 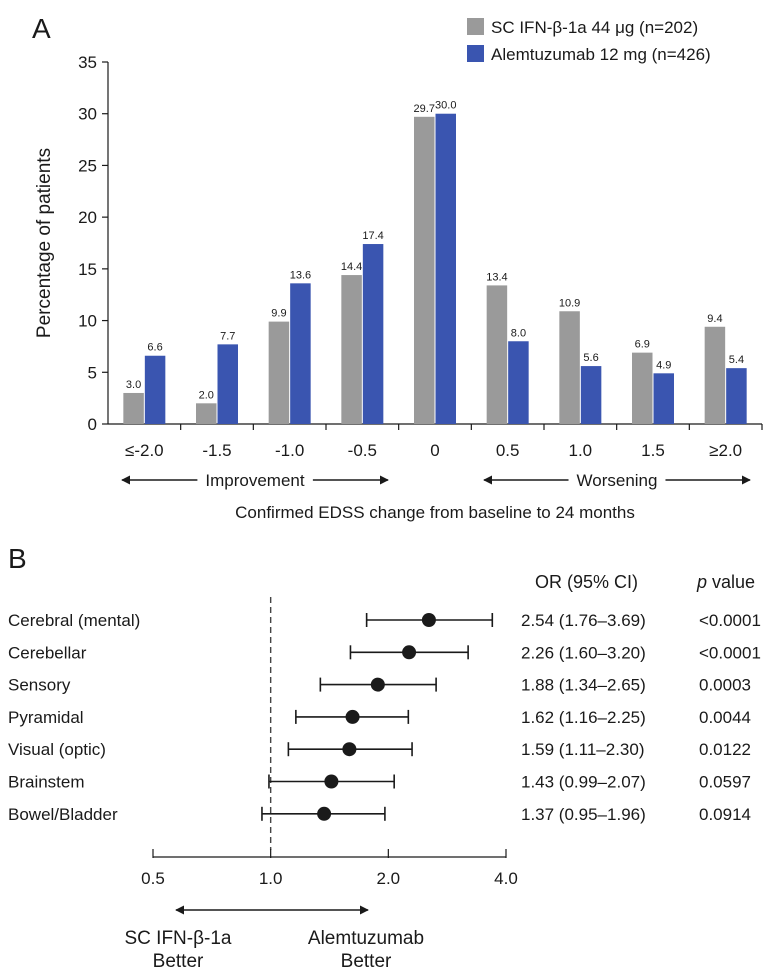 I want to click on p-value: 0.0914, so click(x=725, y=814).